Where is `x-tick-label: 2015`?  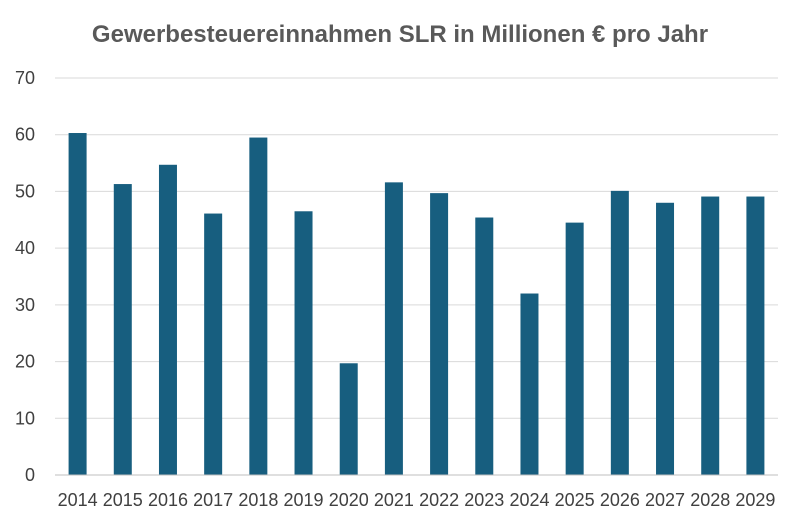
x-tick-label: 2015 is located at coordinates (123, 500).